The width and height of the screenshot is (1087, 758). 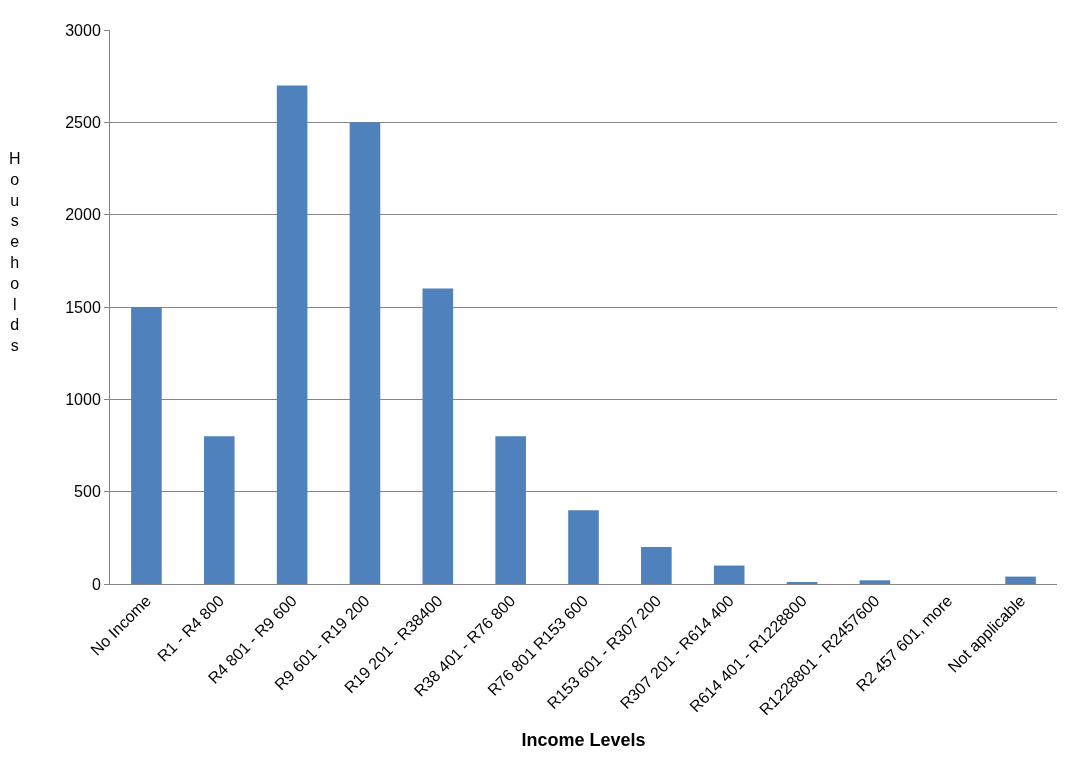 I want to click on y-tick-label: 3000, so click(x=83, y=30).